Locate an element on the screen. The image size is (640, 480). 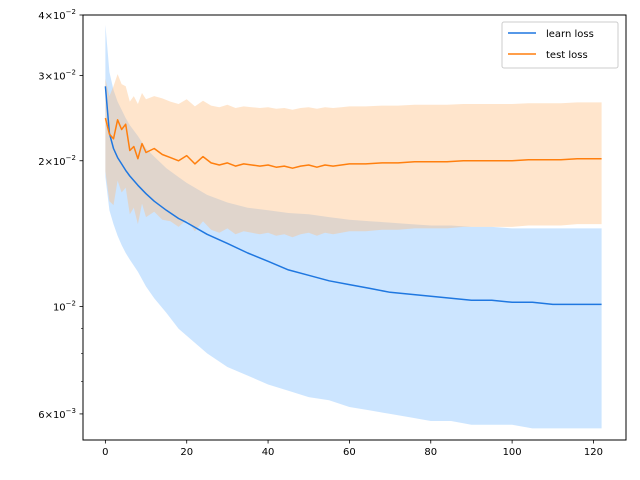
x-tick-label: 20 is located at coordinates (186, 452).